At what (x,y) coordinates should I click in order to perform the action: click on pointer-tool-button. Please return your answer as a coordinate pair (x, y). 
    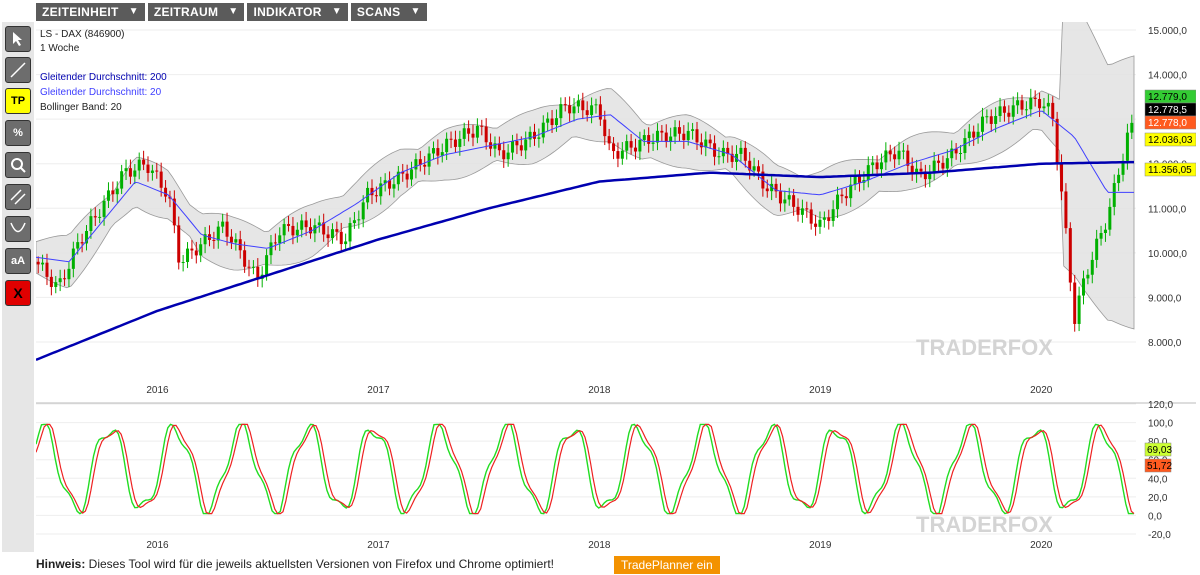
    Looking at the image, I should click on (18, 39).